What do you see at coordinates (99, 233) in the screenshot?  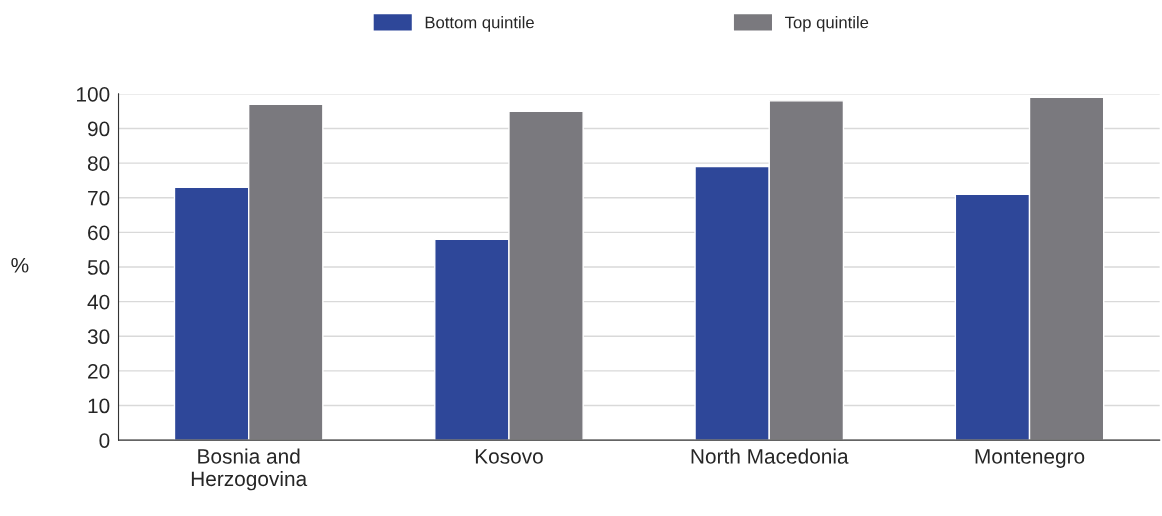 I see `y-tick-label: 60` at bounding box center [99, 233].